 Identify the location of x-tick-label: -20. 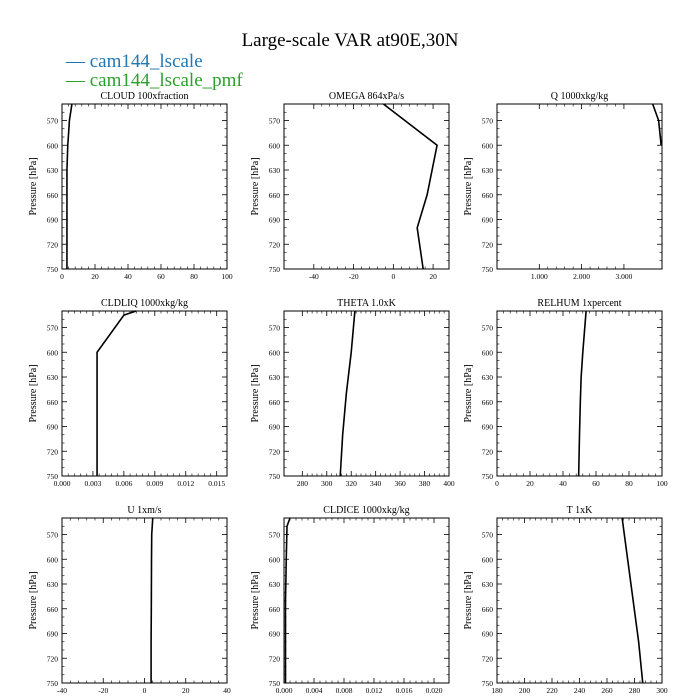
(103, 690).